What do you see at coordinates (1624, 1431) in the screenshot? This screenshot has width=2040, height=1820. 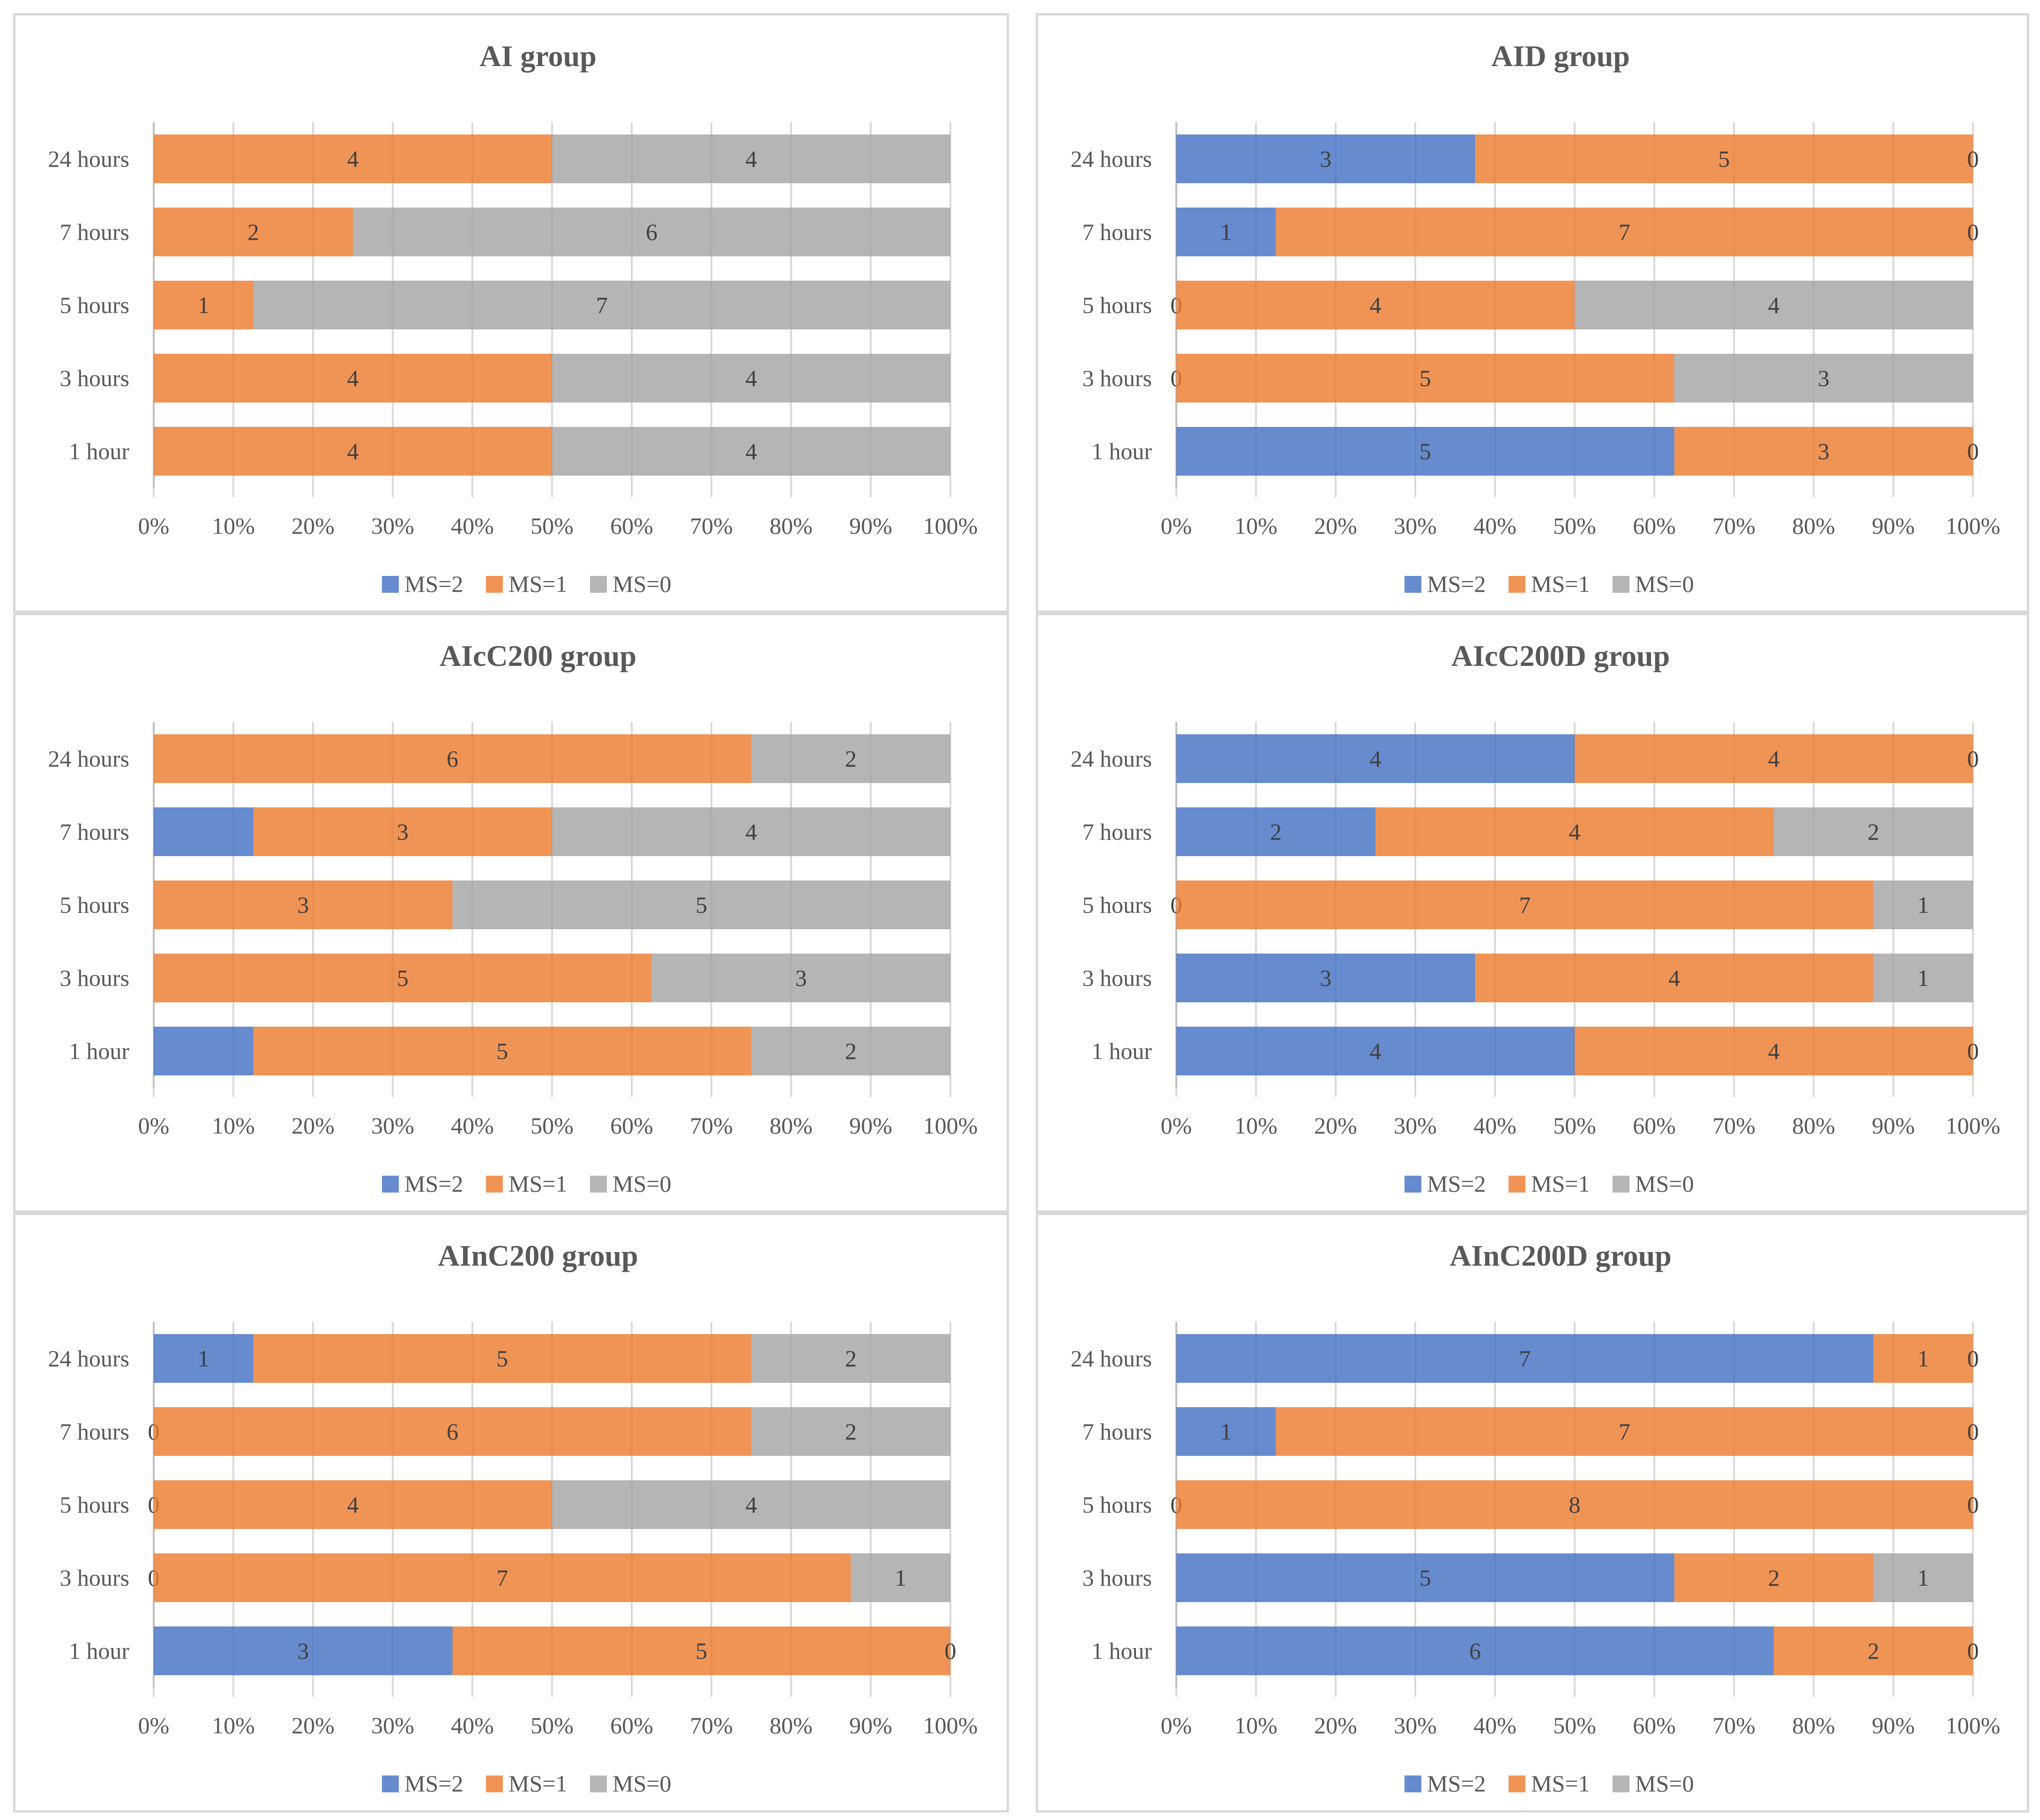 I see `data-label: 7` at bounding box center [1624, 1431].